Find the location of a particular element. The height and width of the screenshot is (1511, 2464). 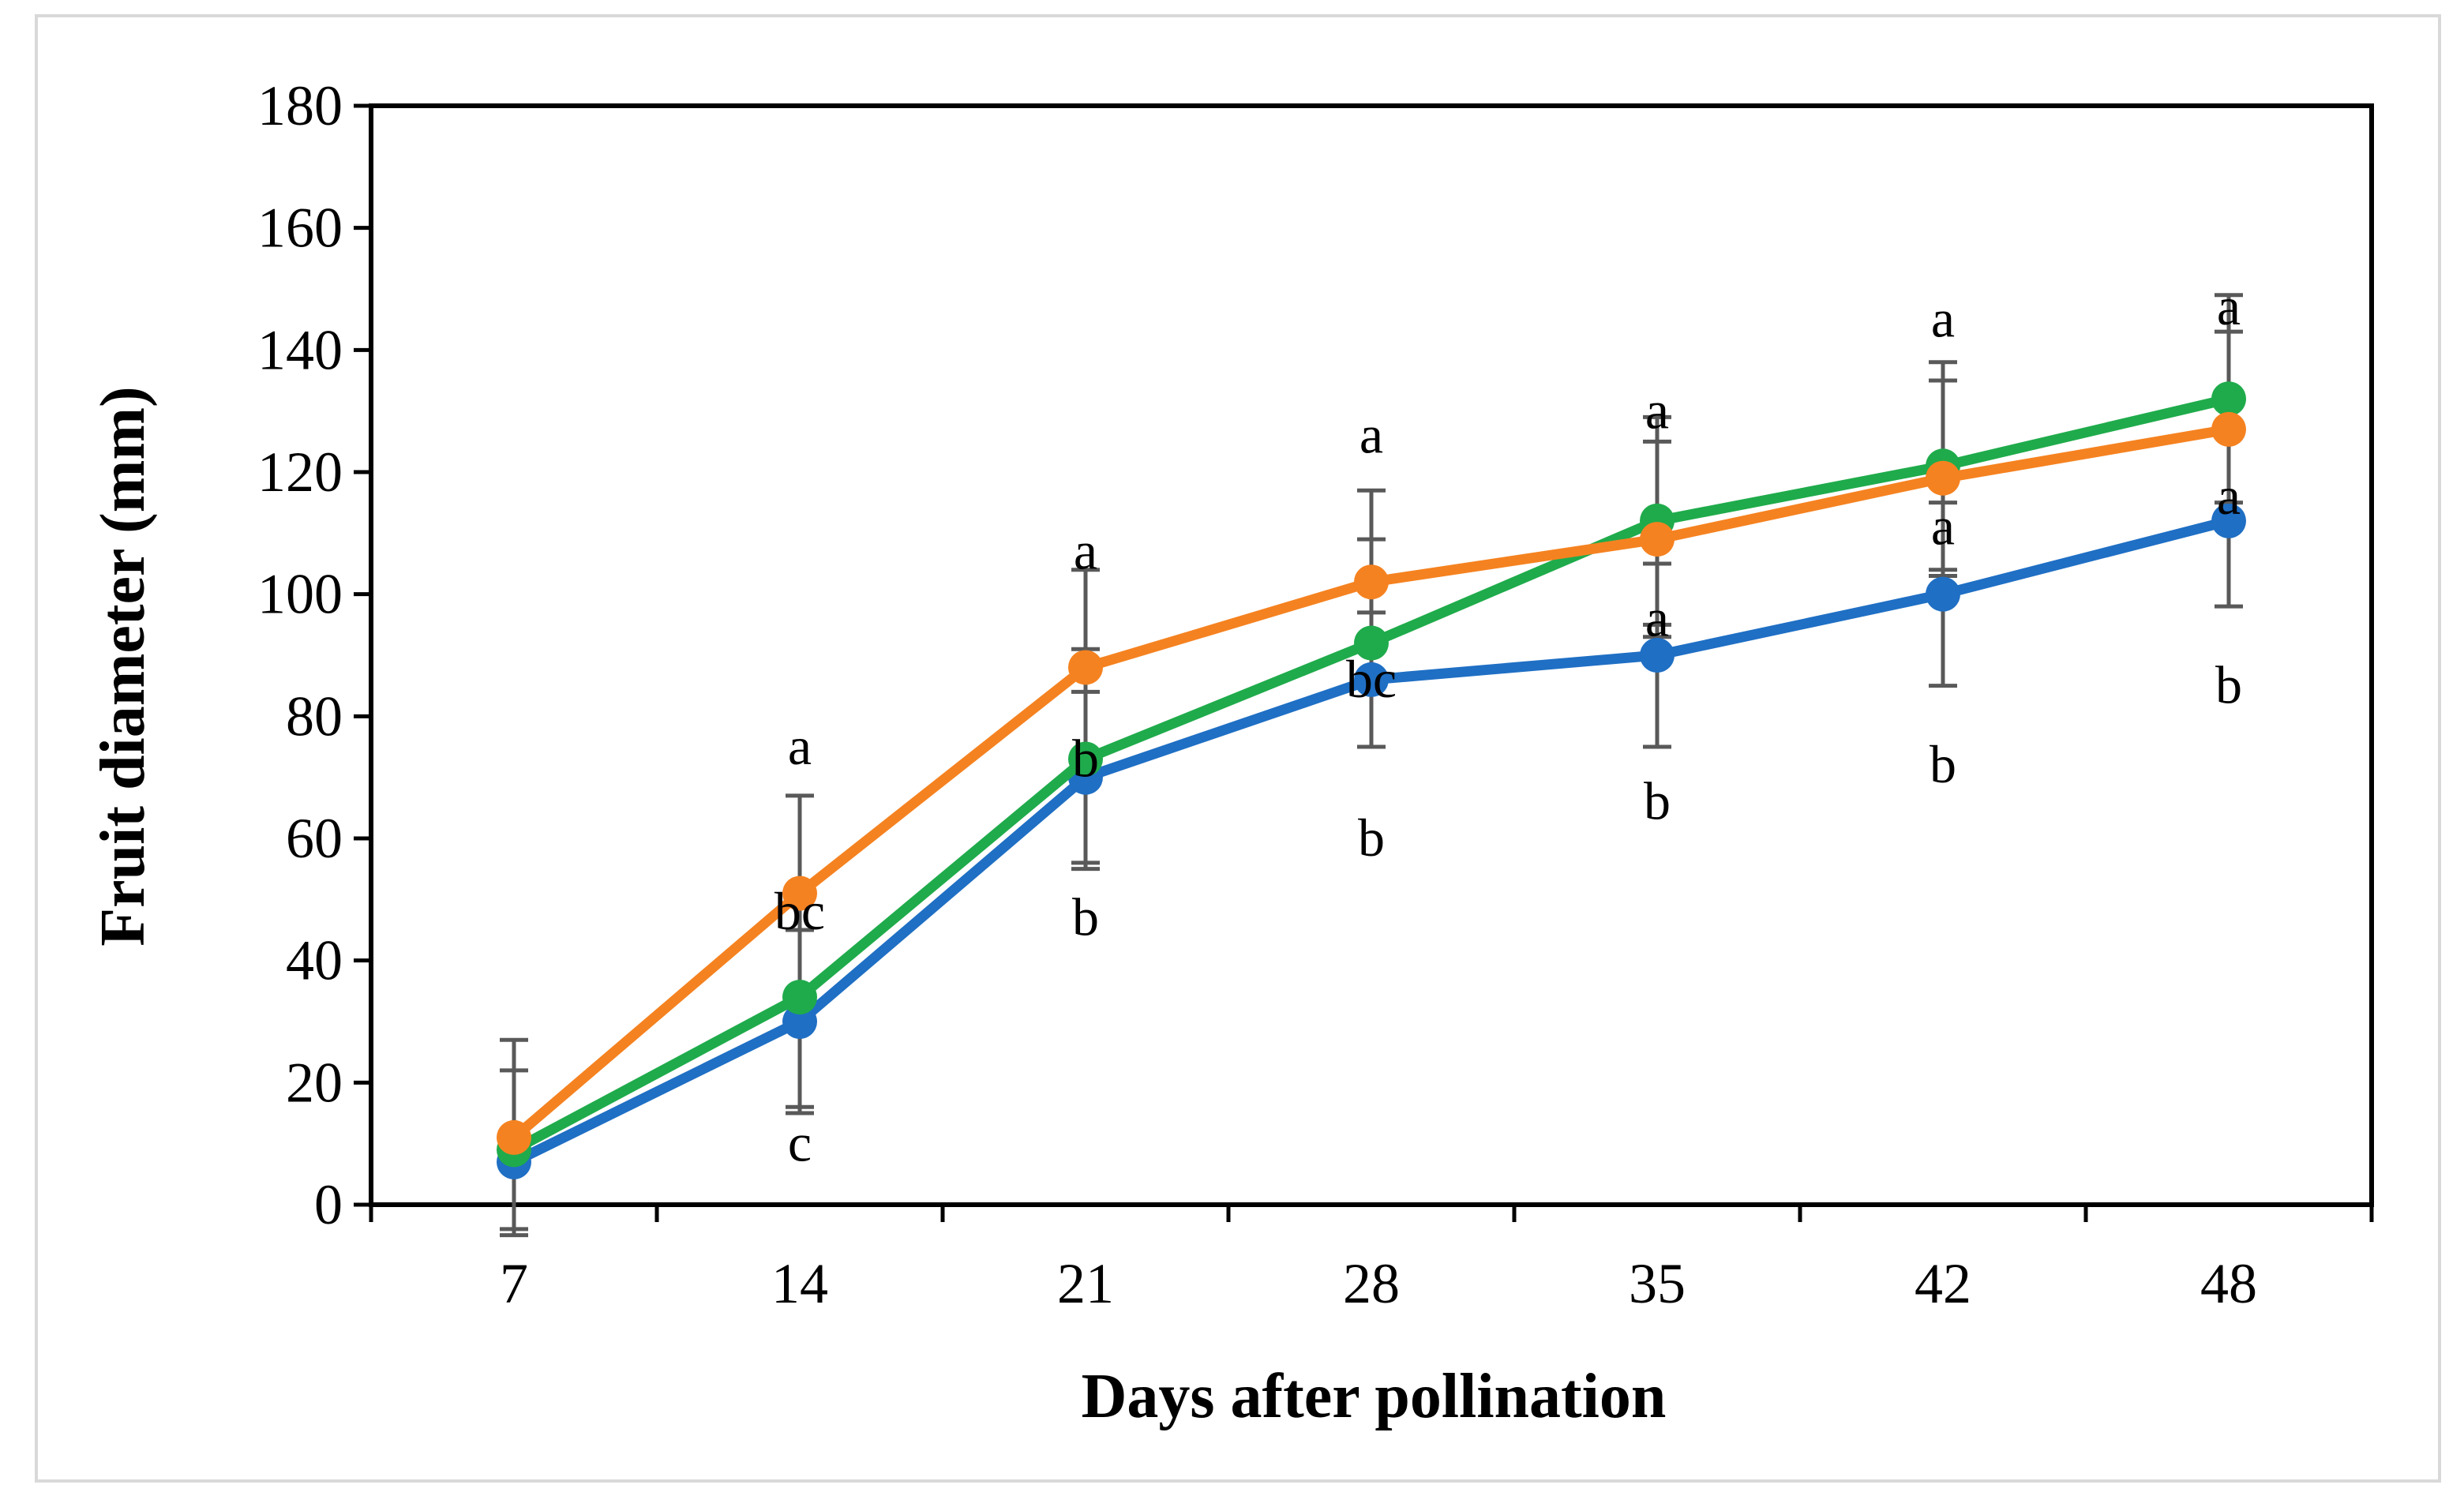

y-tick-label: 160 is located at coordinates (300, 228).